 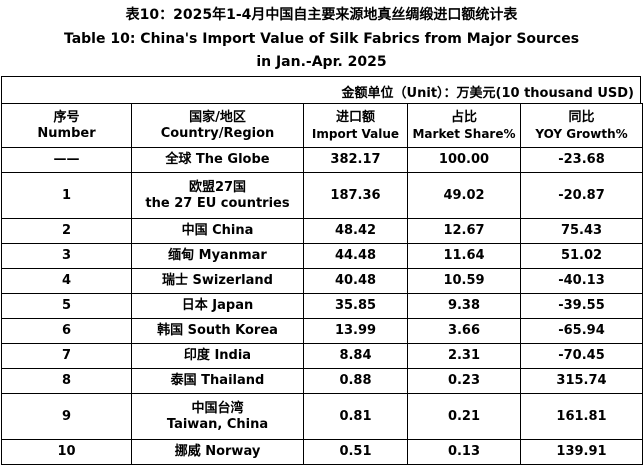 What do you see at coordinates (464, 160) in the screenshot?
I see `cell-market-share: 100.00` at bounding box center [464, 160].